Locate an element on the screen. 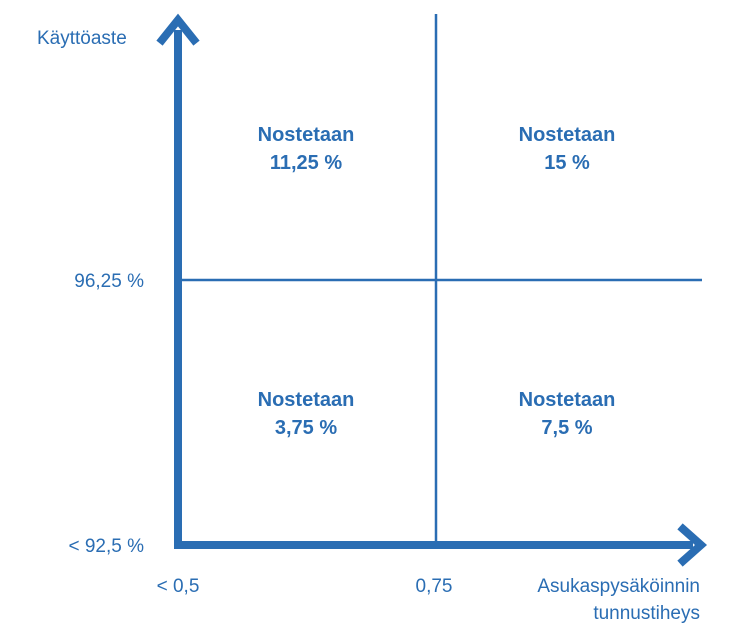 This screenshot has width=735, height=632. quadrant-bottom-left-title: Nostetaan is located at coordinates (306, 400).